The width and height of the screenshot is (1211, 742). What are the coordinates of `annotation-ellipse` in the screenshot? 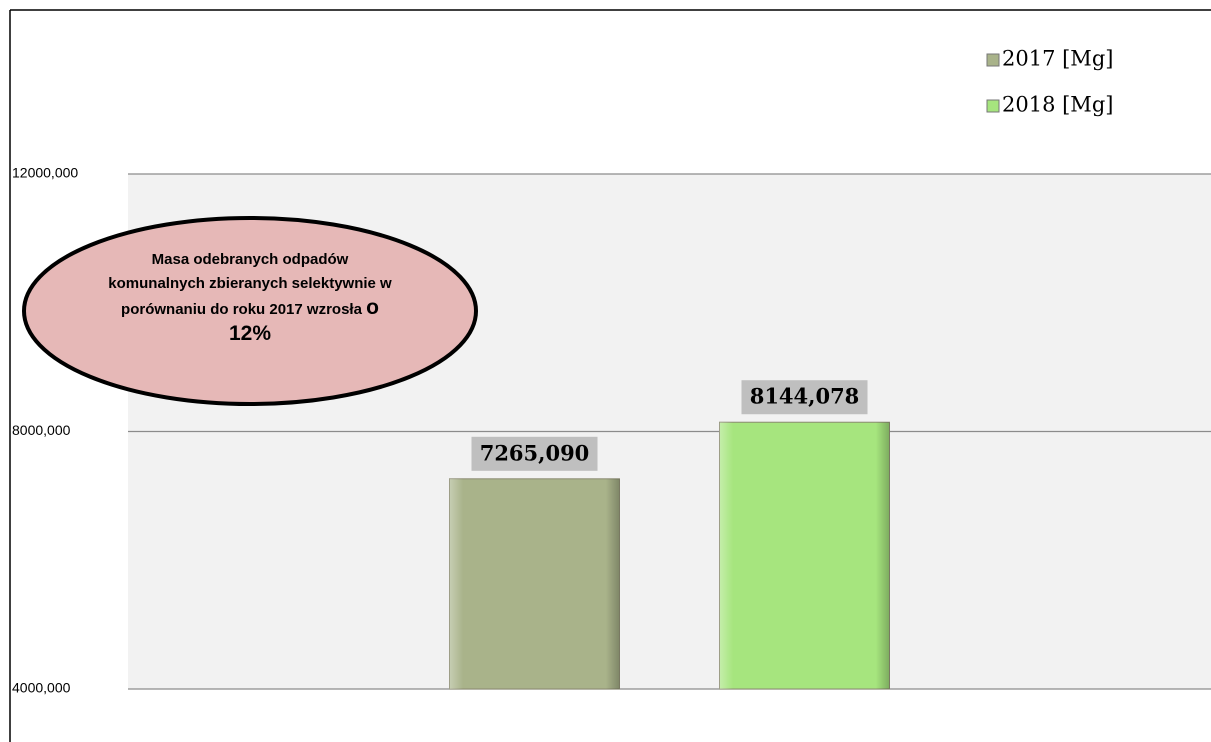 It's located at (250, 311).